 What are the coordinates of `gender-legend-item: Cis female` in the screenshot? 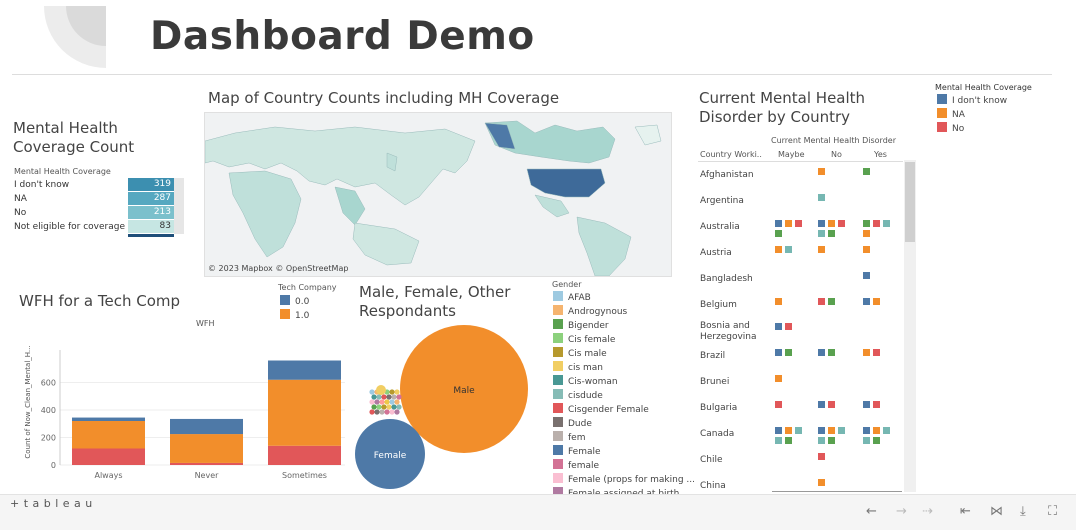 It's located at (584, 339).